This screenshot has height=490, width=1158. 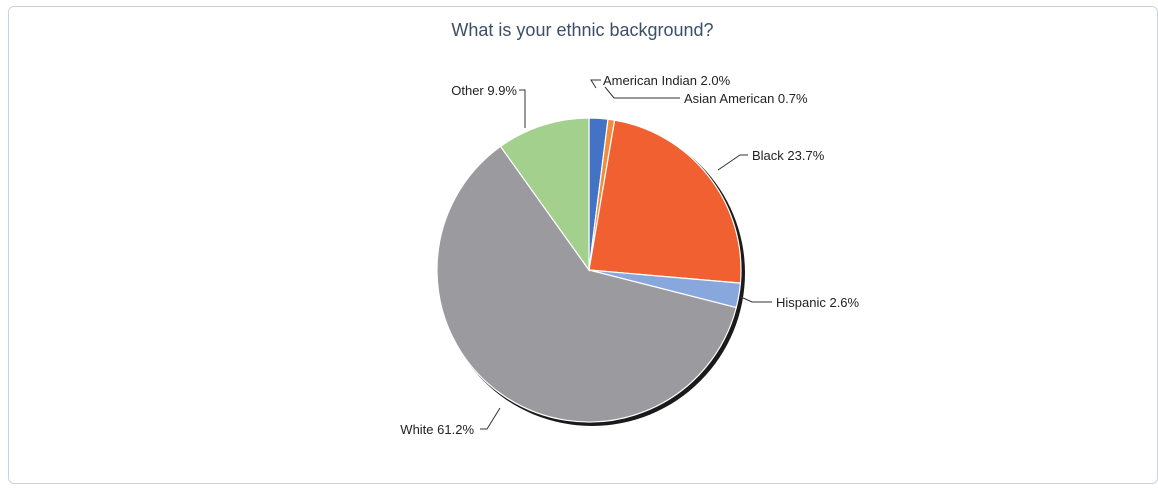 I want to click on pie-label-american-indian: American Indian 2.0%, so click(x=667, y=80).